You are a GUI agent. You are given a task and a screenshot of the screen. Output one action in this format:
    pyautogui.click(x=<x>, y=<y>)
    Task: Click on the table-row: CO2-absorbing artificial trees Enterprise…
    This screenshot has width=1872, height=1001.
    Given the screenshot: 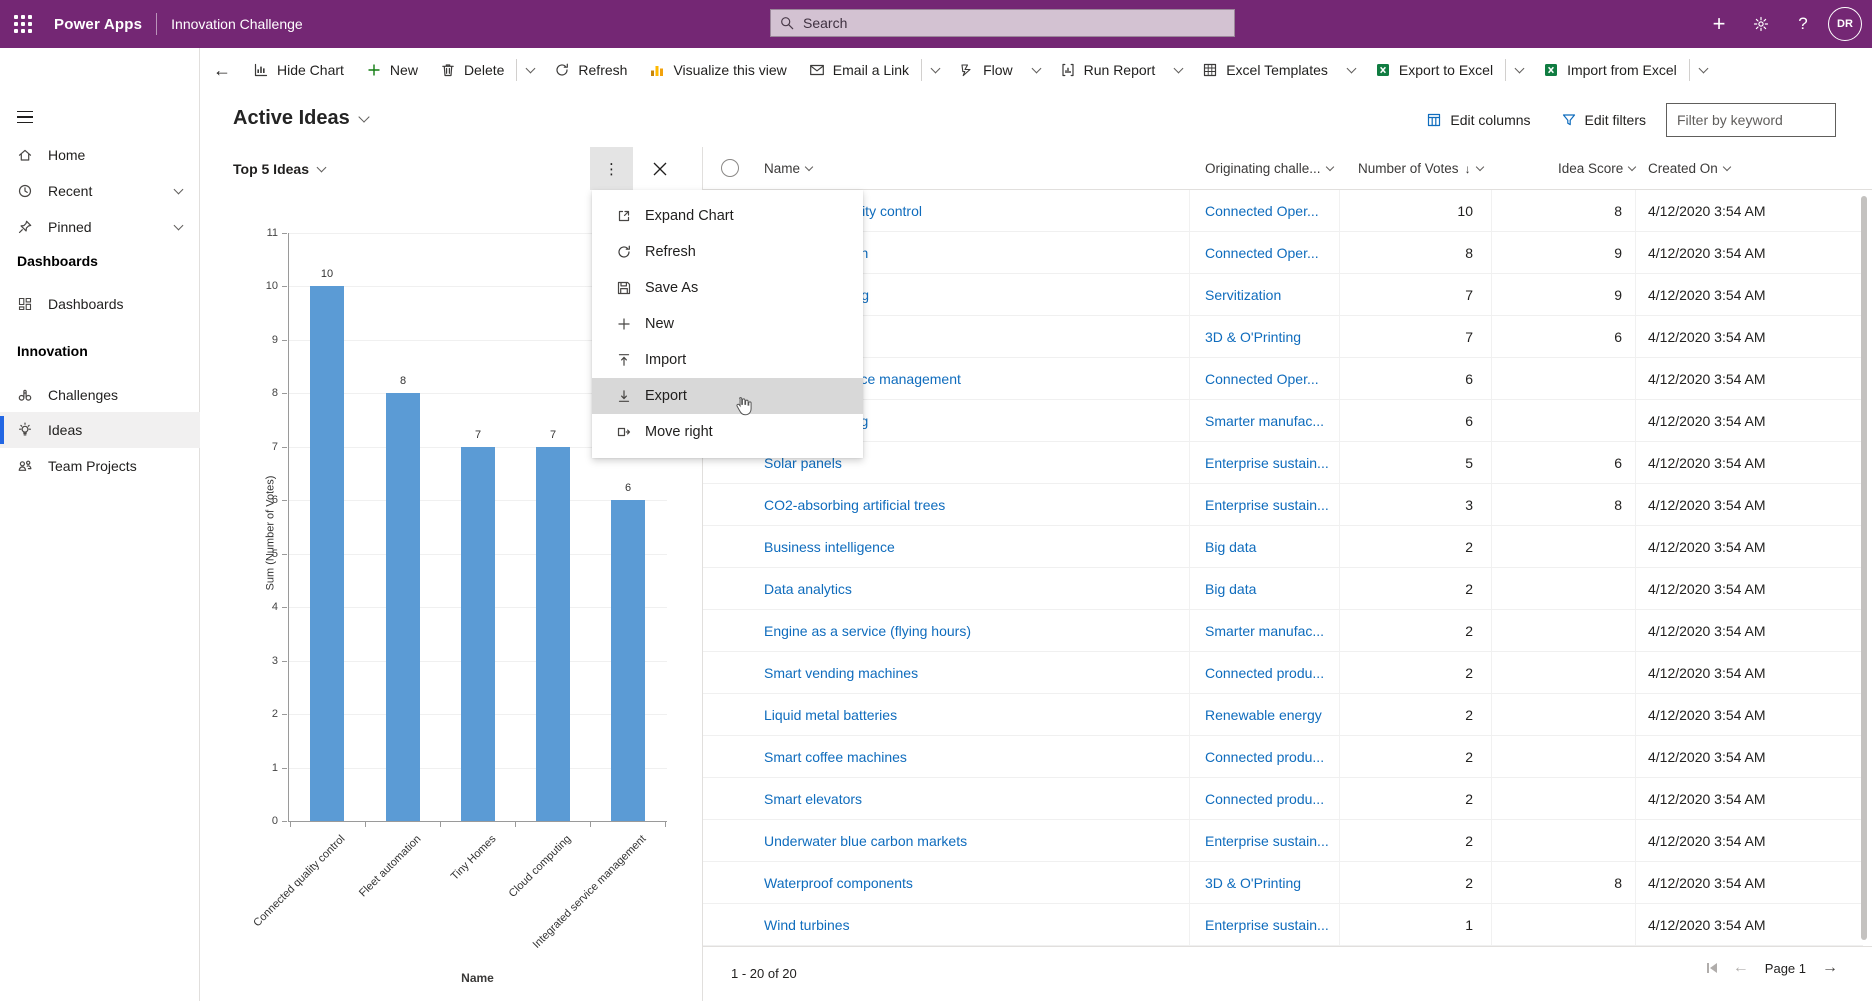 What is the action you would take?
    pyautogui.click(x=1283, y=505)
    